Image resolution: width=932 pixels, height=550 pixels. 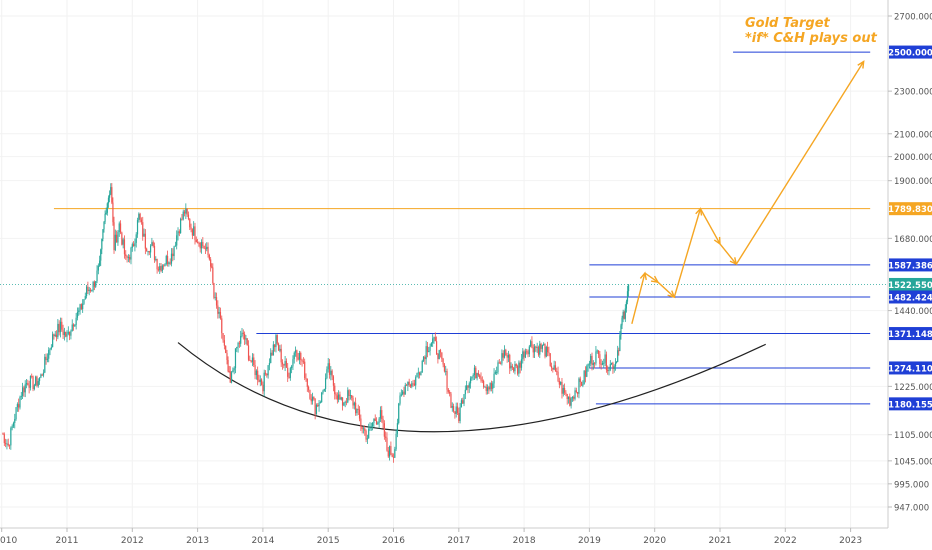 I want to click on projection-arrow, so click(x=728, y=254).